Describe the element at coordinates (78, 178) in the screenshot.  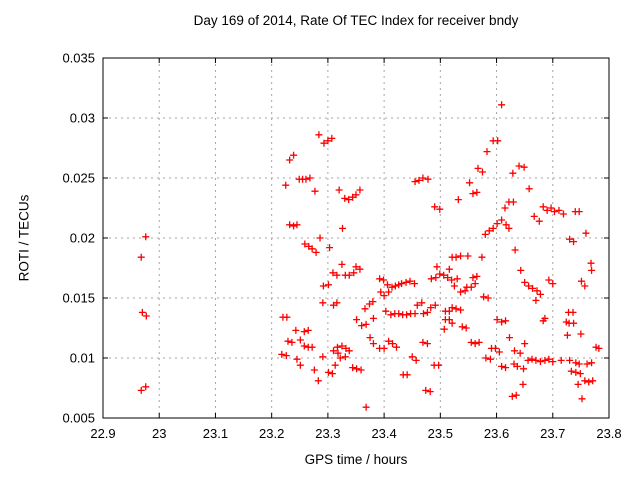
I see `svg-text: 0.025` at that location.